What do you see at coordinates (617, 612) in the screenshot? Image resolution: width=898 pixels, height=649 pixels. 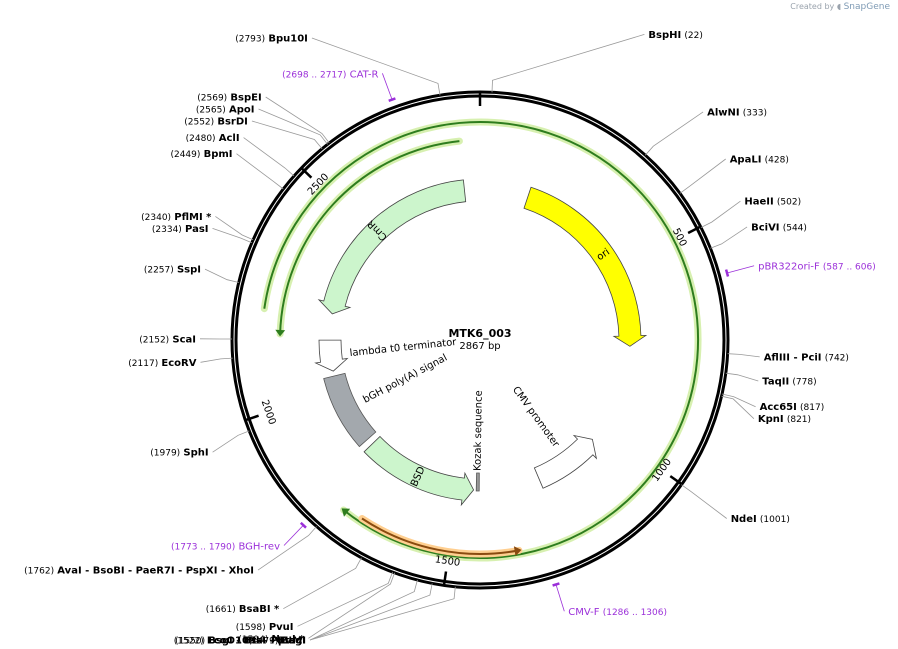 I see `primer-label: CMV-F (1286 .. 1306)` at bounding box center [617, 612].